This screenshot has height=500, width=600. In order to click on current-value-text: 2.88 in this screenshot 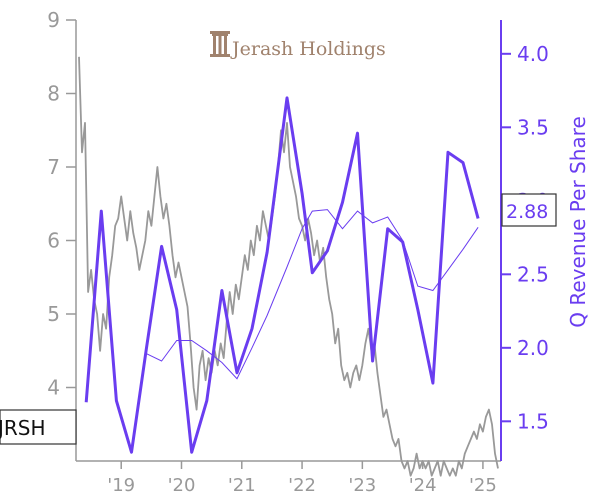, I will do `click(527, 212)`.